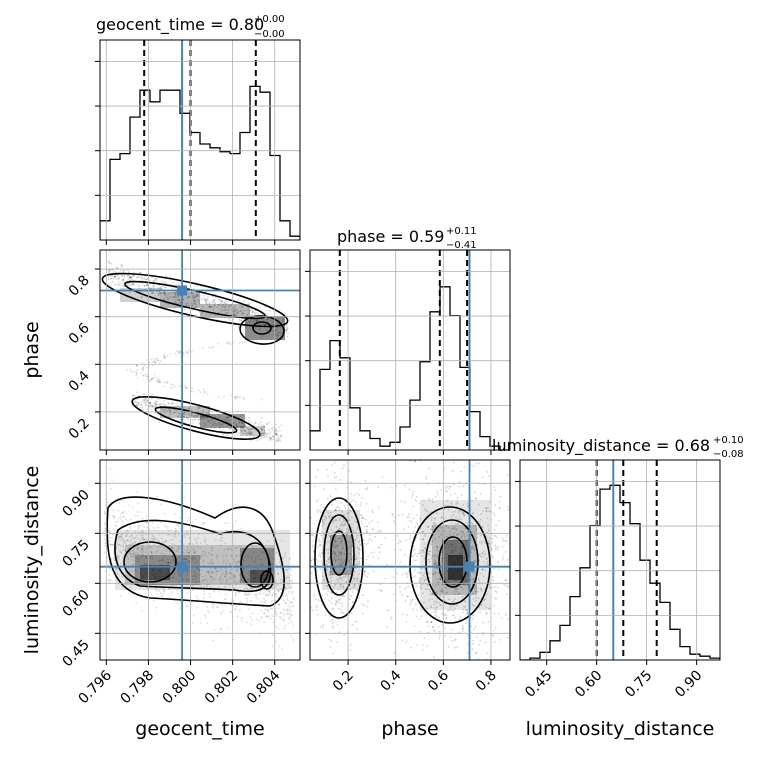 This screenshot has height=760, width=760. I want to click on title-geocent-time-plus: +0.00, so click(269, 19).